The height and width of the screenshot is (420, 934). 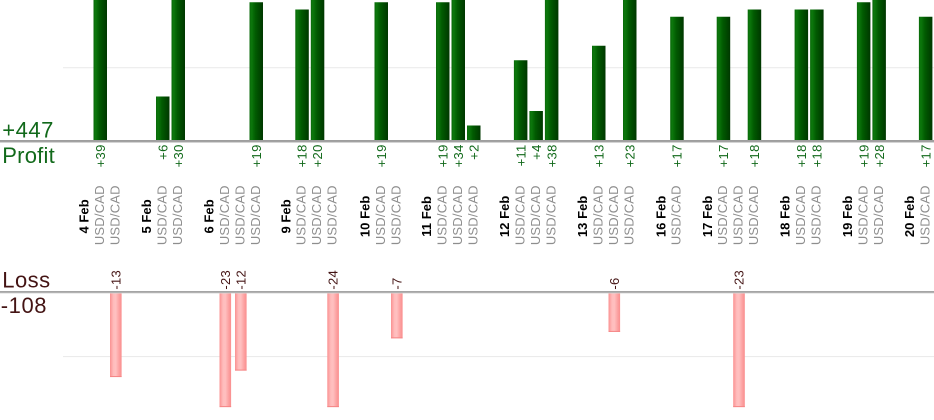 I want to click on svg-text: 10 Feb, so click(x=365, y=216).